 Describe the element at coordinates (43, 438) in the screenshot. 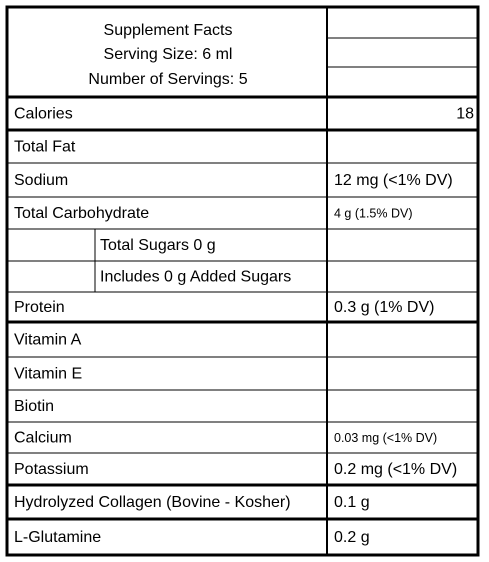

I see `row-label: Calcium` at that location.